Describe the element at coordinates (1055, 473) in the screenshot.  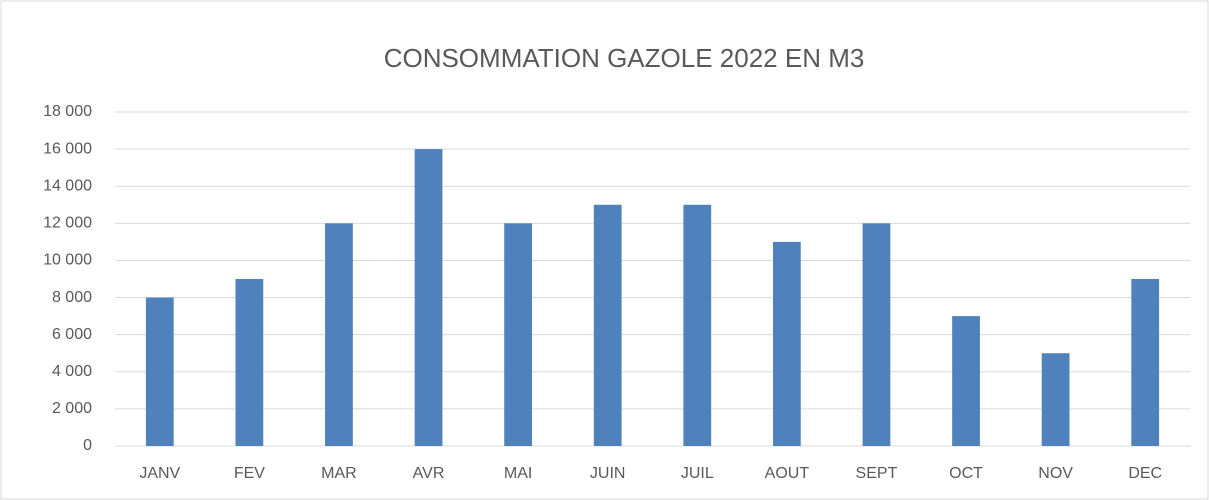
I see `x-tick-label: NOV` at that location.